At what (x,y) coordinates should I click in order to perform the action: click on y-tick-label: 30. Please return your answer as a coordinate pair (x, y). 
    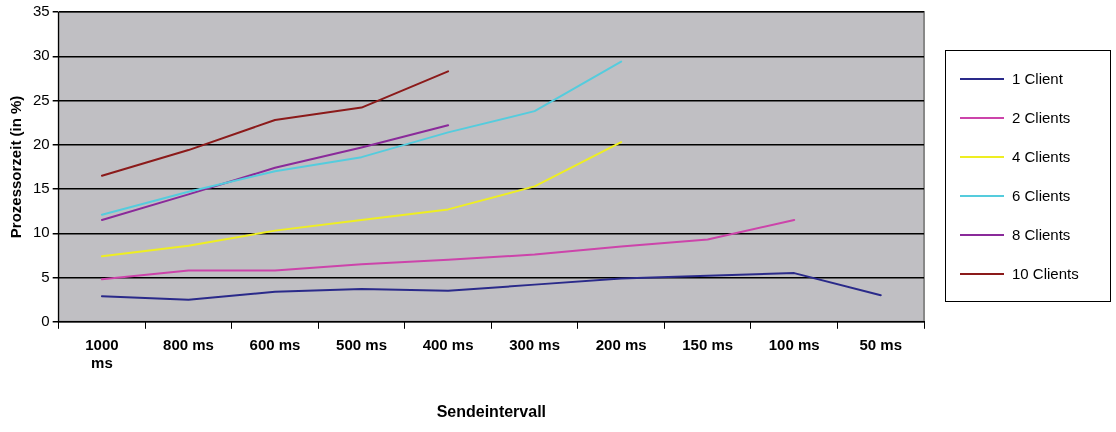
    Looking at the image, I should click on (41, 55).